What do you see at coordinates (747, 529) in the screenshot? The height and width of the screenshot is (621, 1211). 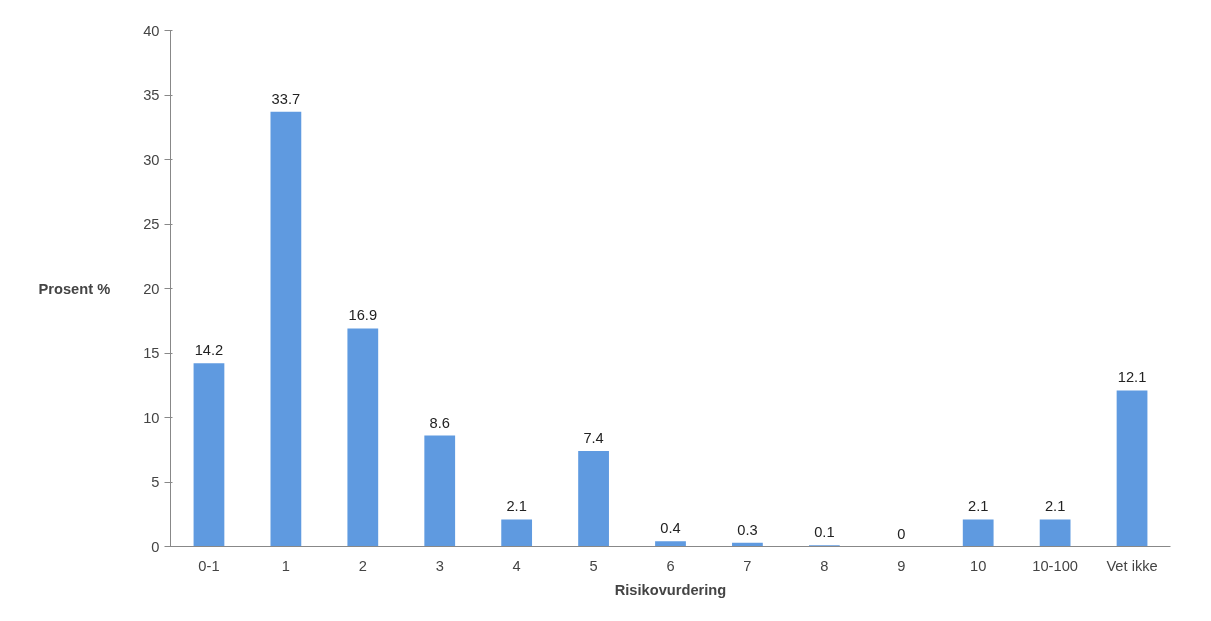 I see `data-label: 0.3` at bounding box center [747, 529].